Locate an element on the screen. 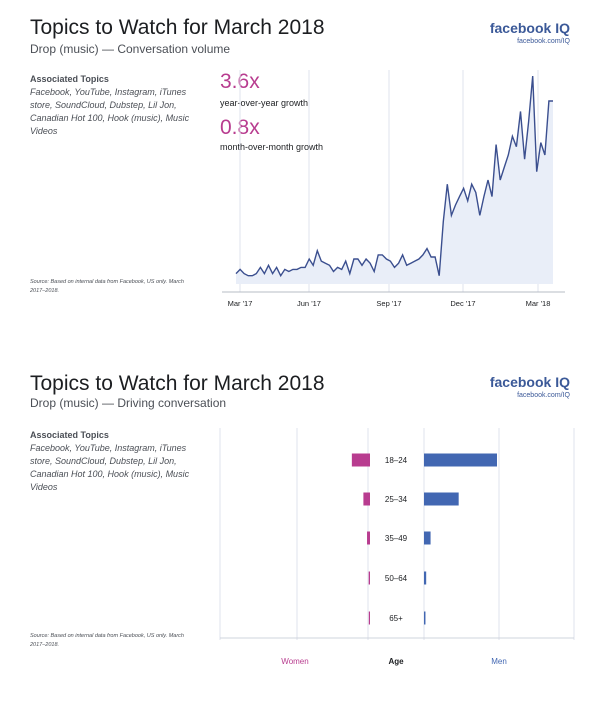 The width and height of the screenshot is (600, 706). age-category-label: 25–34 is located at coordinates (396, 499).